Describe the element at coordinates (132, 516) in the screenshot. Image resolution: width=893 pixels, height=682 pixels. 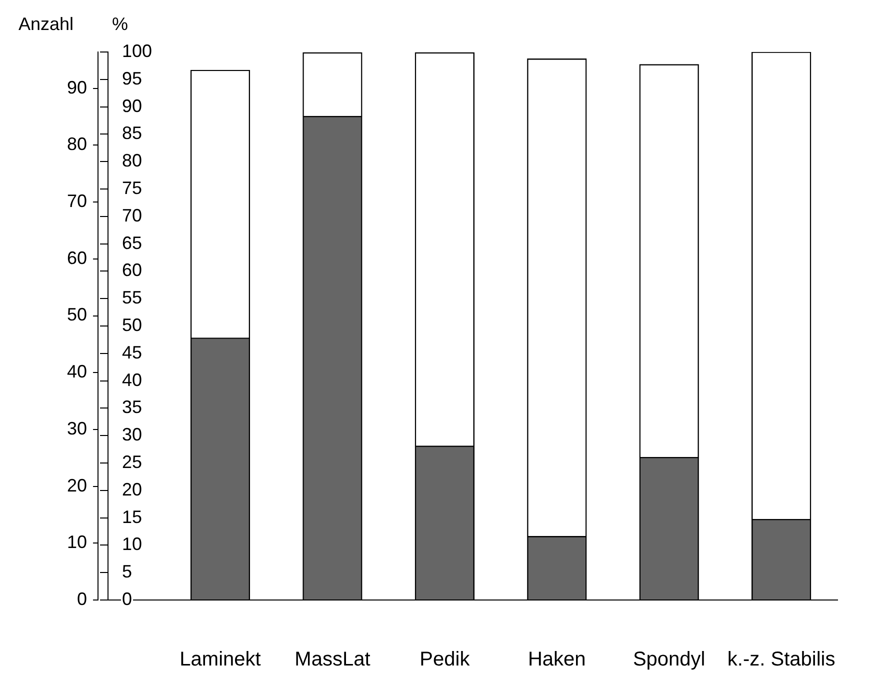
I see `y2-tick-label: 15` at that location.